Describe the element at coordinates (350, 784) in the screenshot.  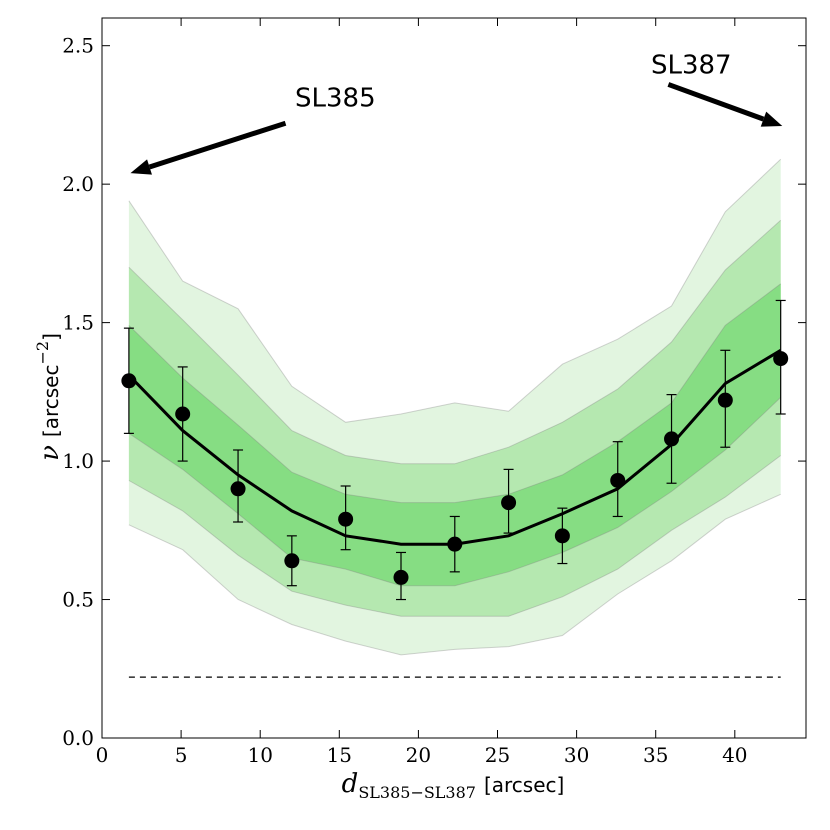
I see `x-axis-var: d` at that location.